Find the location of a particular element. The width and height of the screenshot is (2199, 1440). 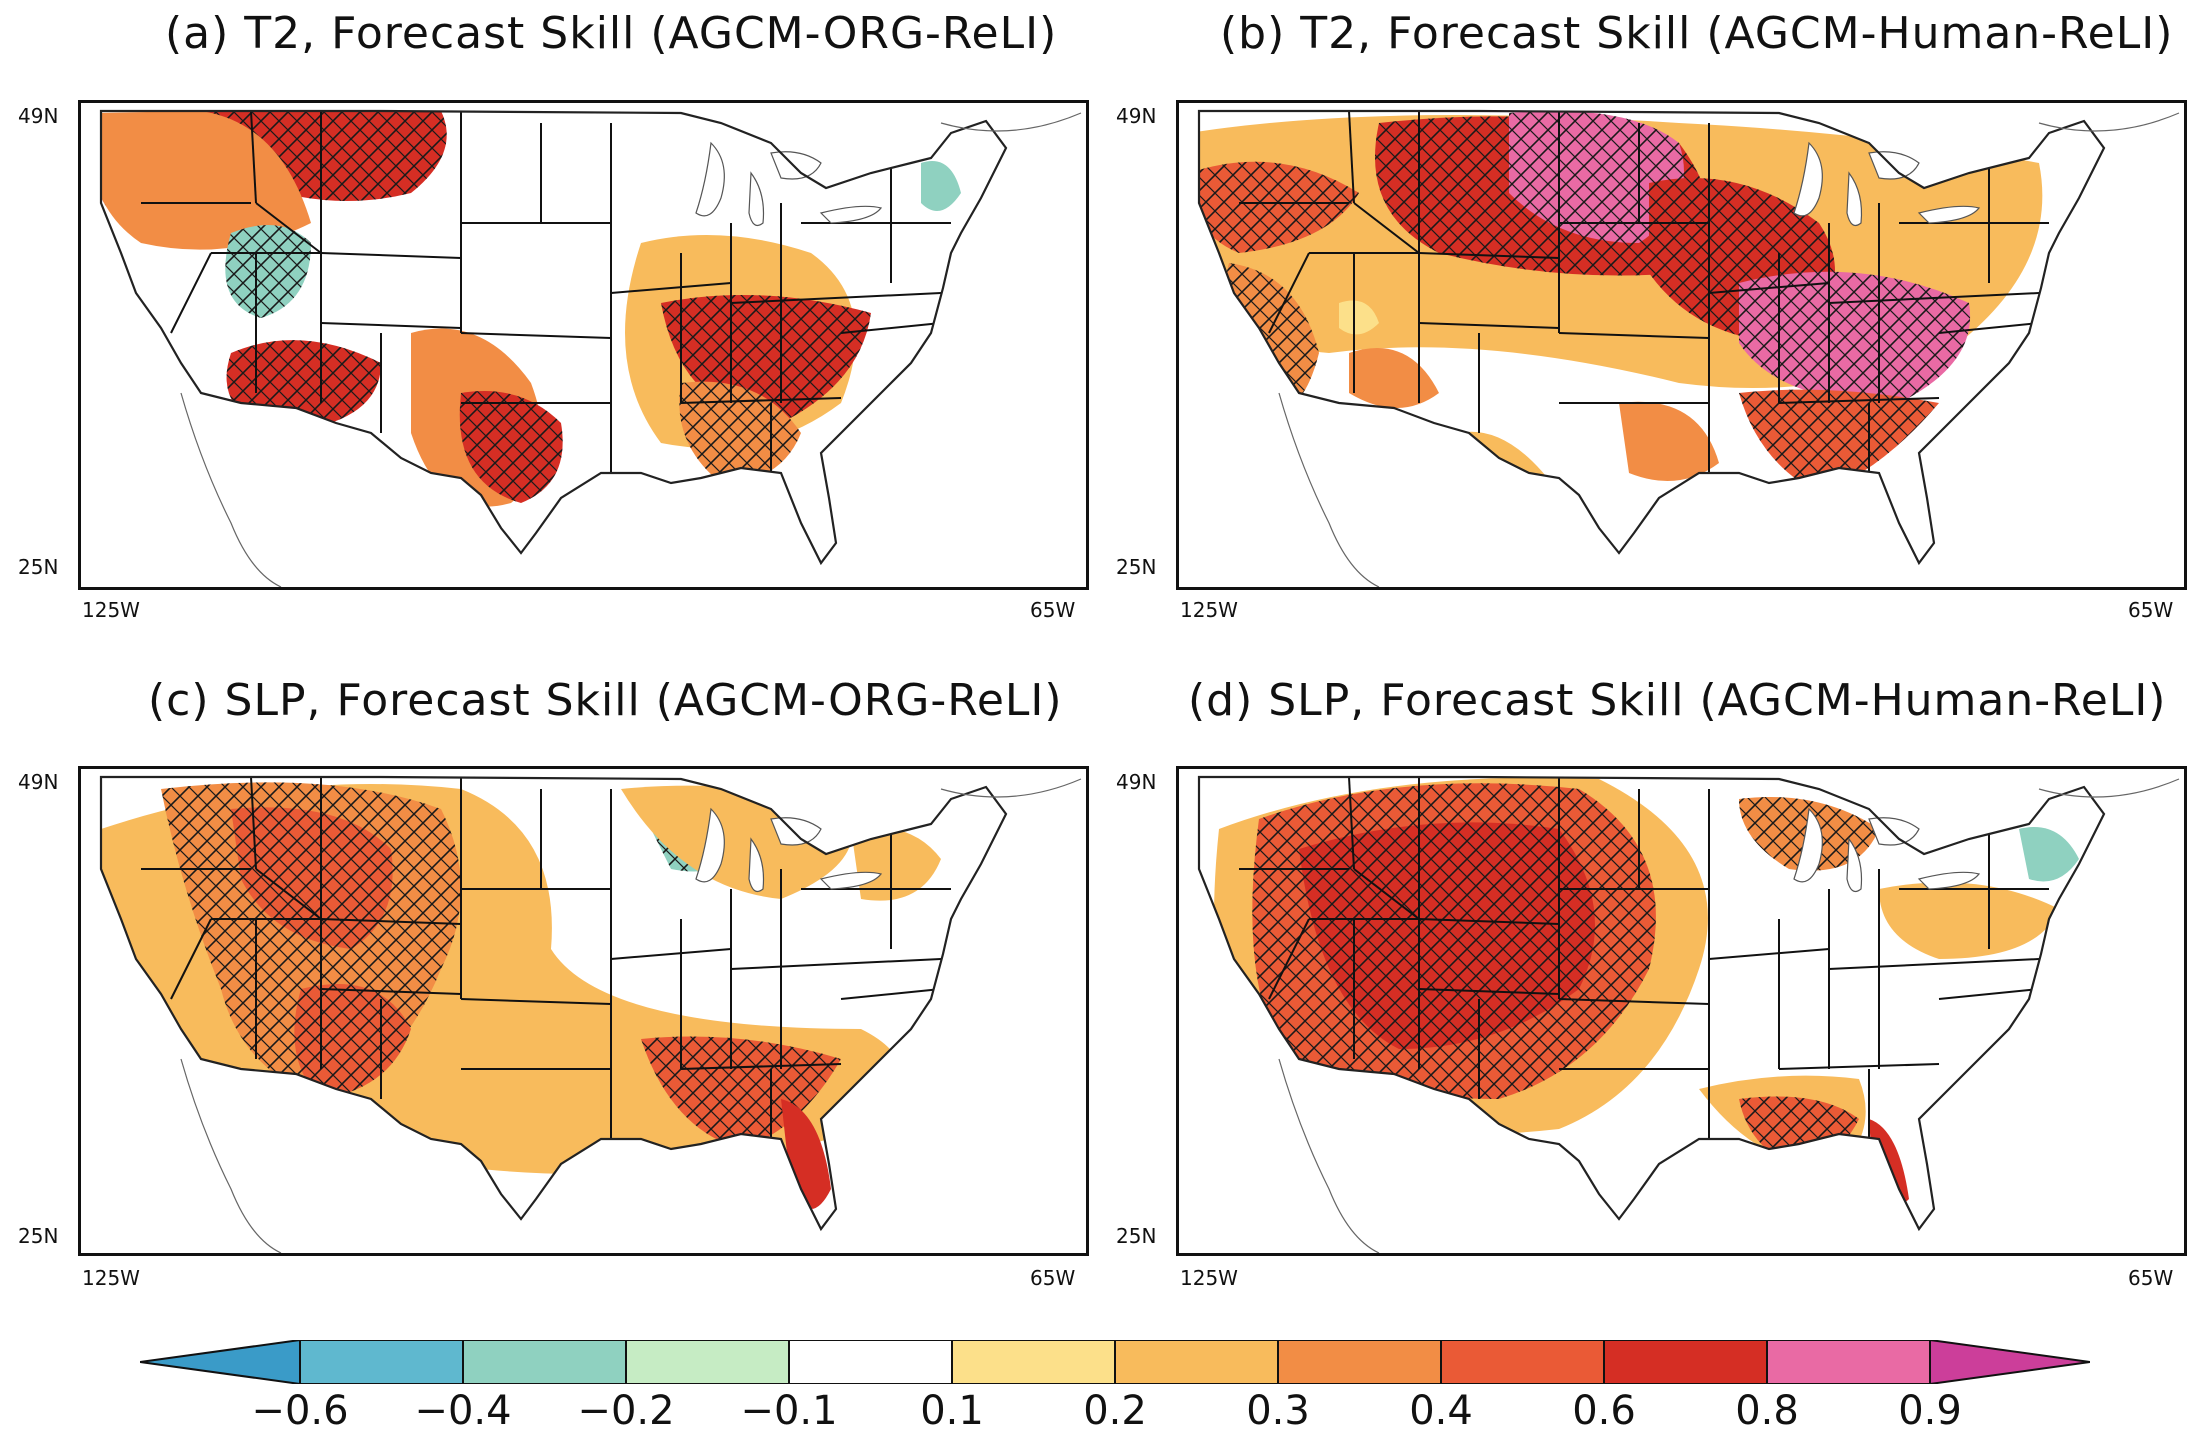

colorbar-tick-label: 0.6 is located at coordinates (1604, 1411).